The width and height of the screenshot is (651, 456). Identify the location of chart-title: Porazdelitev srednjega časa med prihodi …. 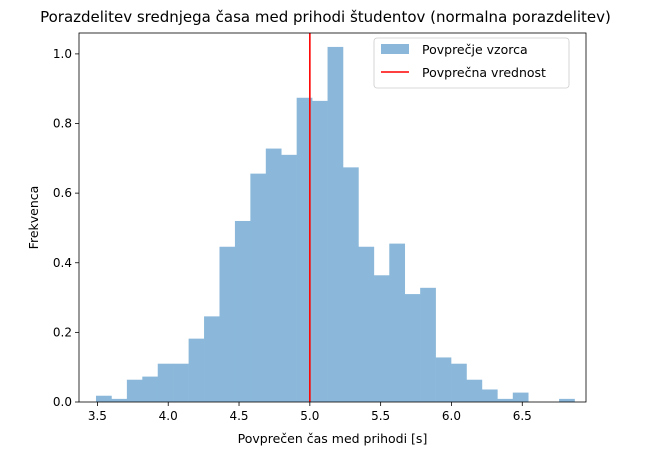
(325, 17).